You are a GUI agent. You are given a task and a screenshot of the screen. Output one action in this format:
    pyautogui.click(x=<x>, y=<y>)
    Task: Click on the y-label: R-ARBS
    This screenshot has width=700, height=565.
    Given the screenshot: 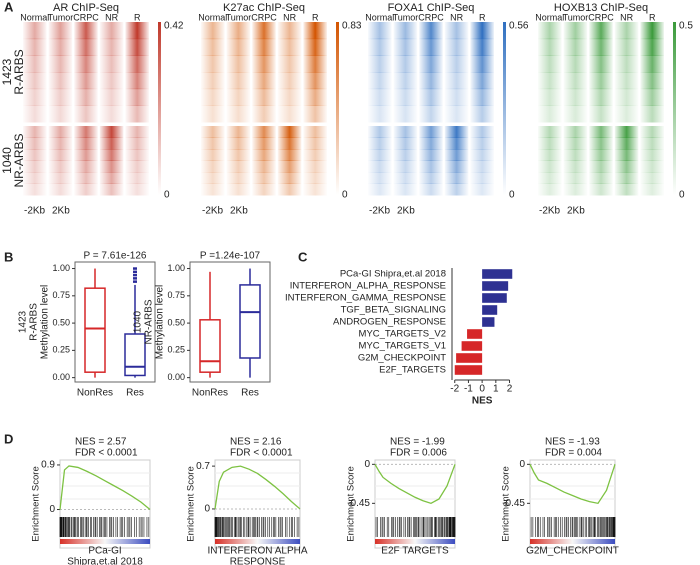 What is the action you would take?
    pyautogui.click(x=34, y=322)
    